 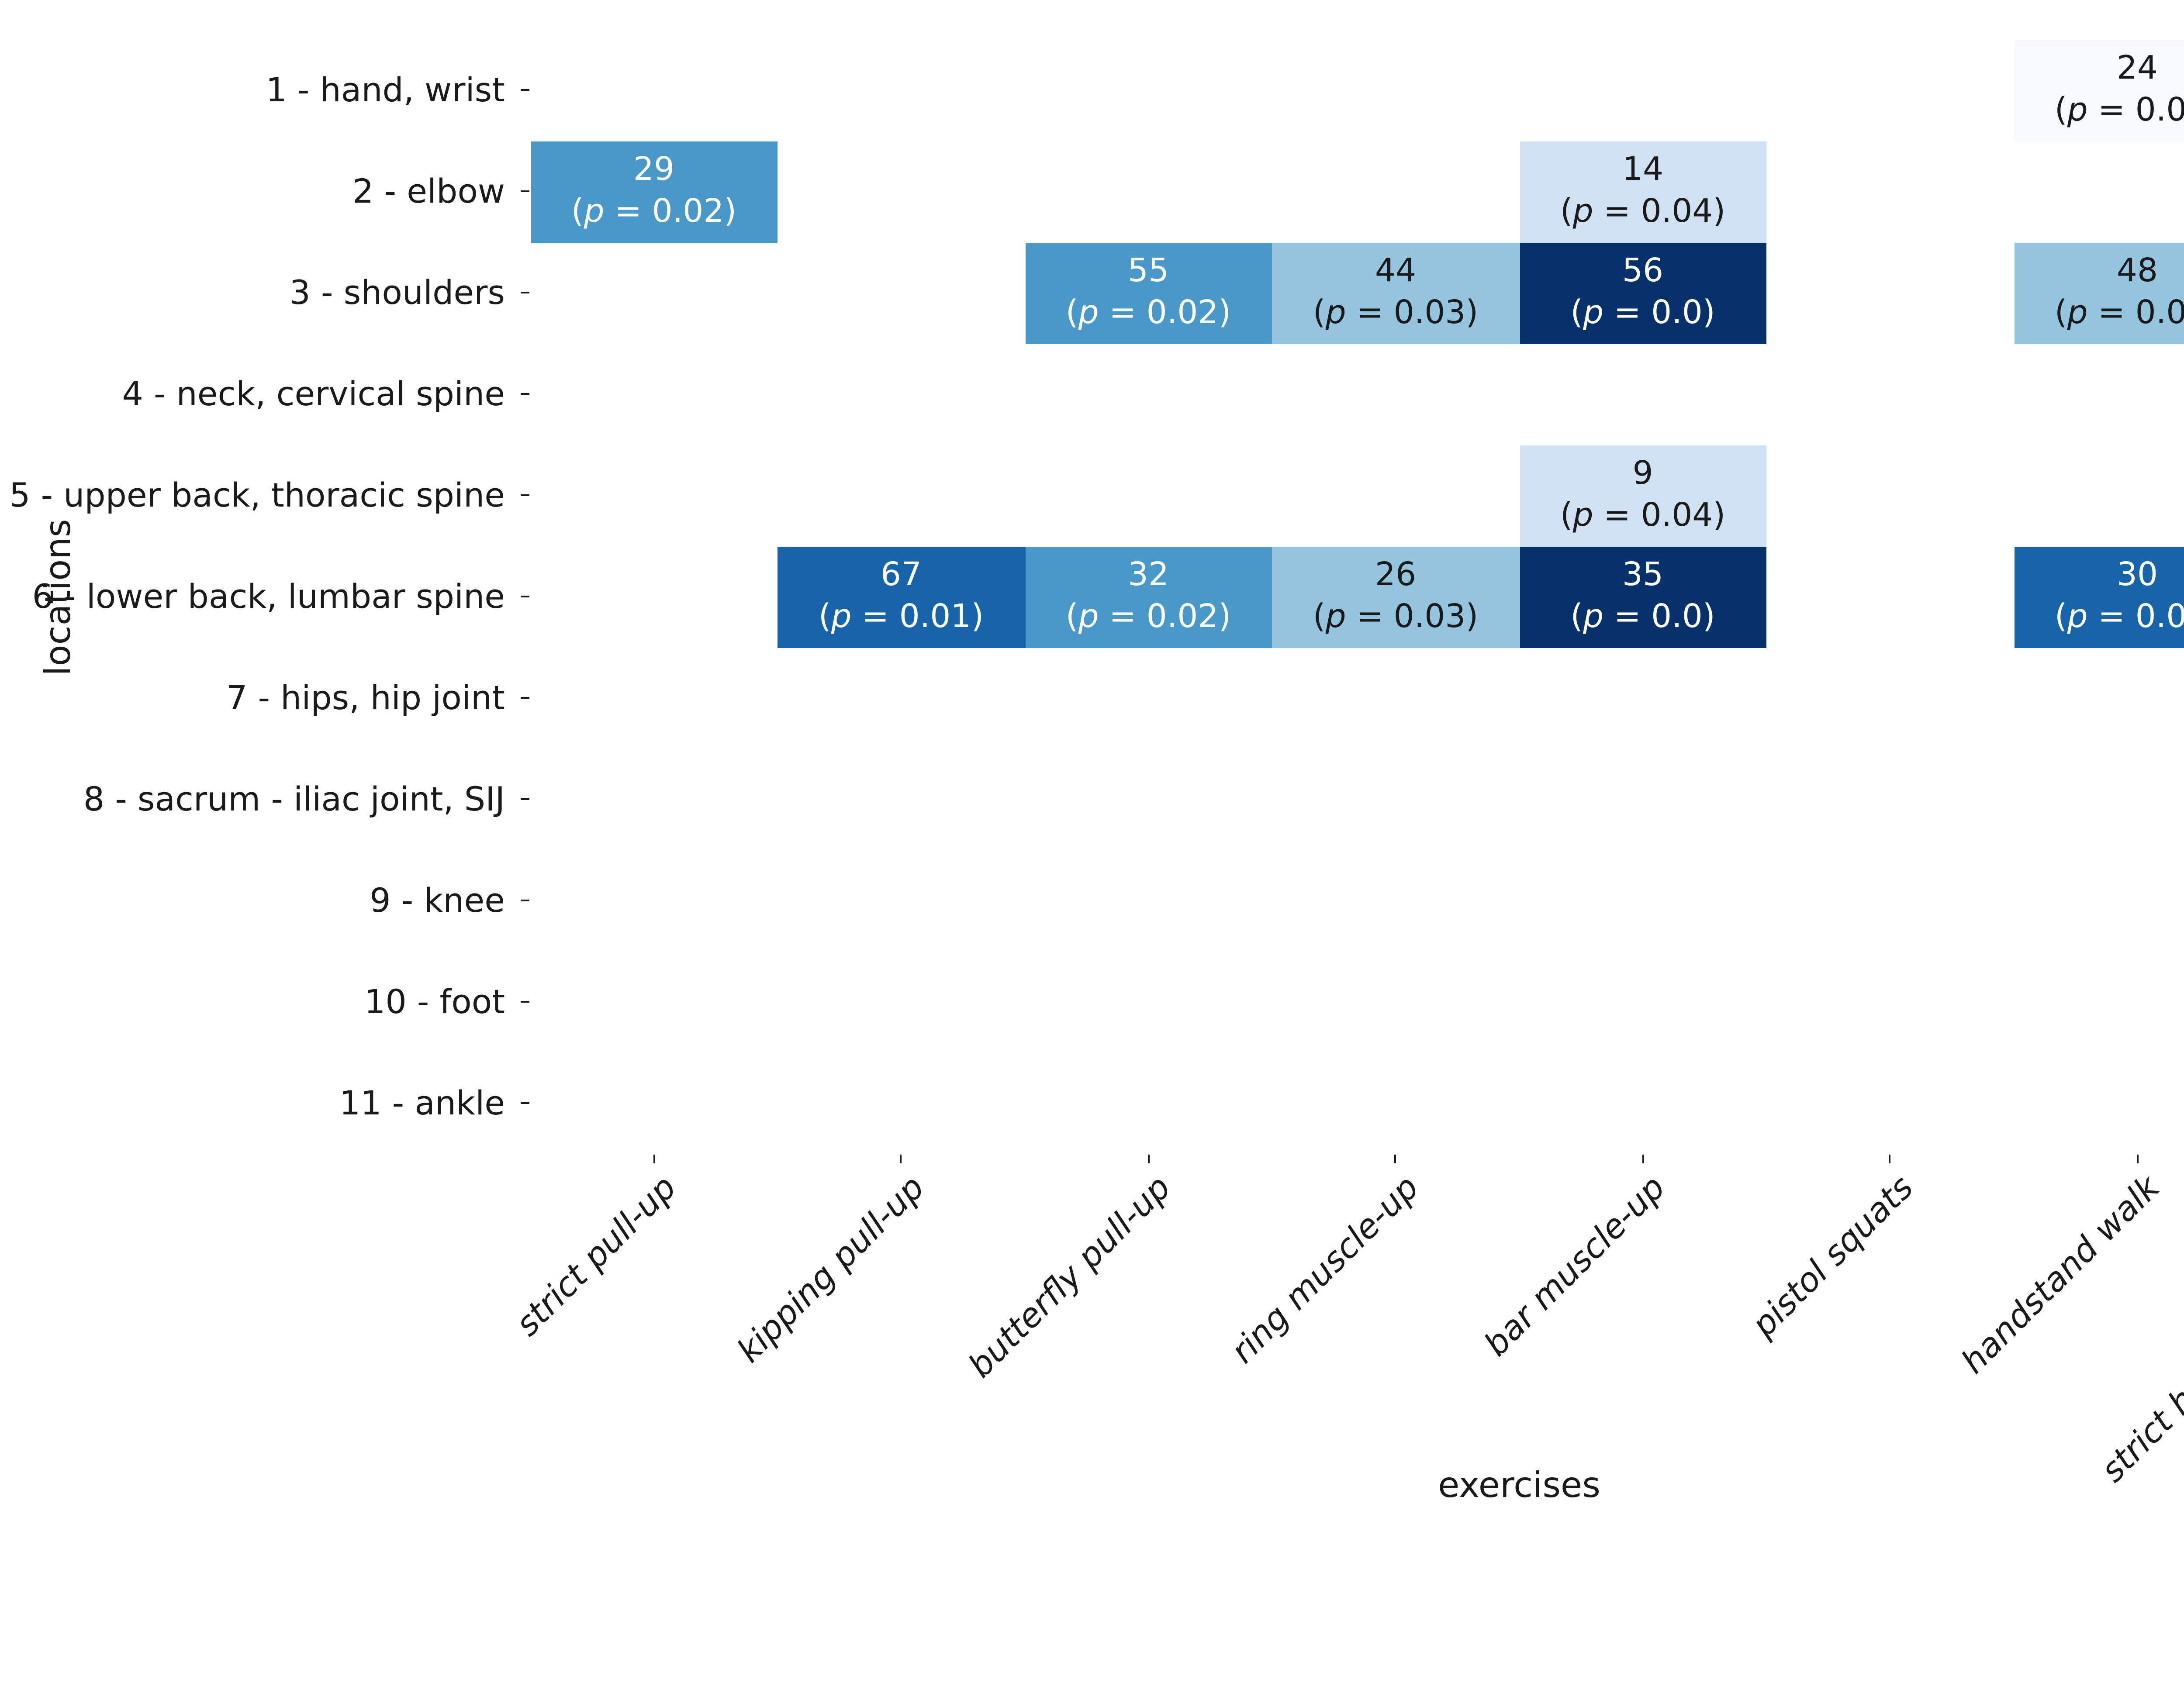 I want to click on cell-value: 35, so click(x=1643, y=576).